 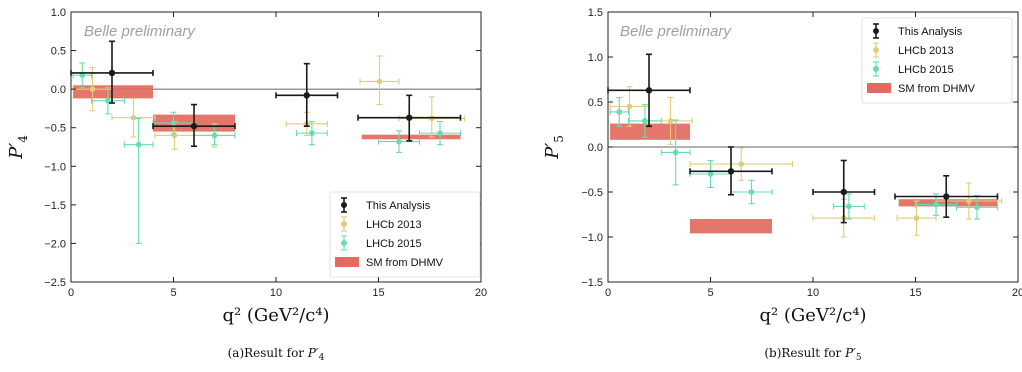 What do you see at coordinates (915, 293) in the screenshot?
I see `x-tick-label: 15` at bounding box center [915, 293].